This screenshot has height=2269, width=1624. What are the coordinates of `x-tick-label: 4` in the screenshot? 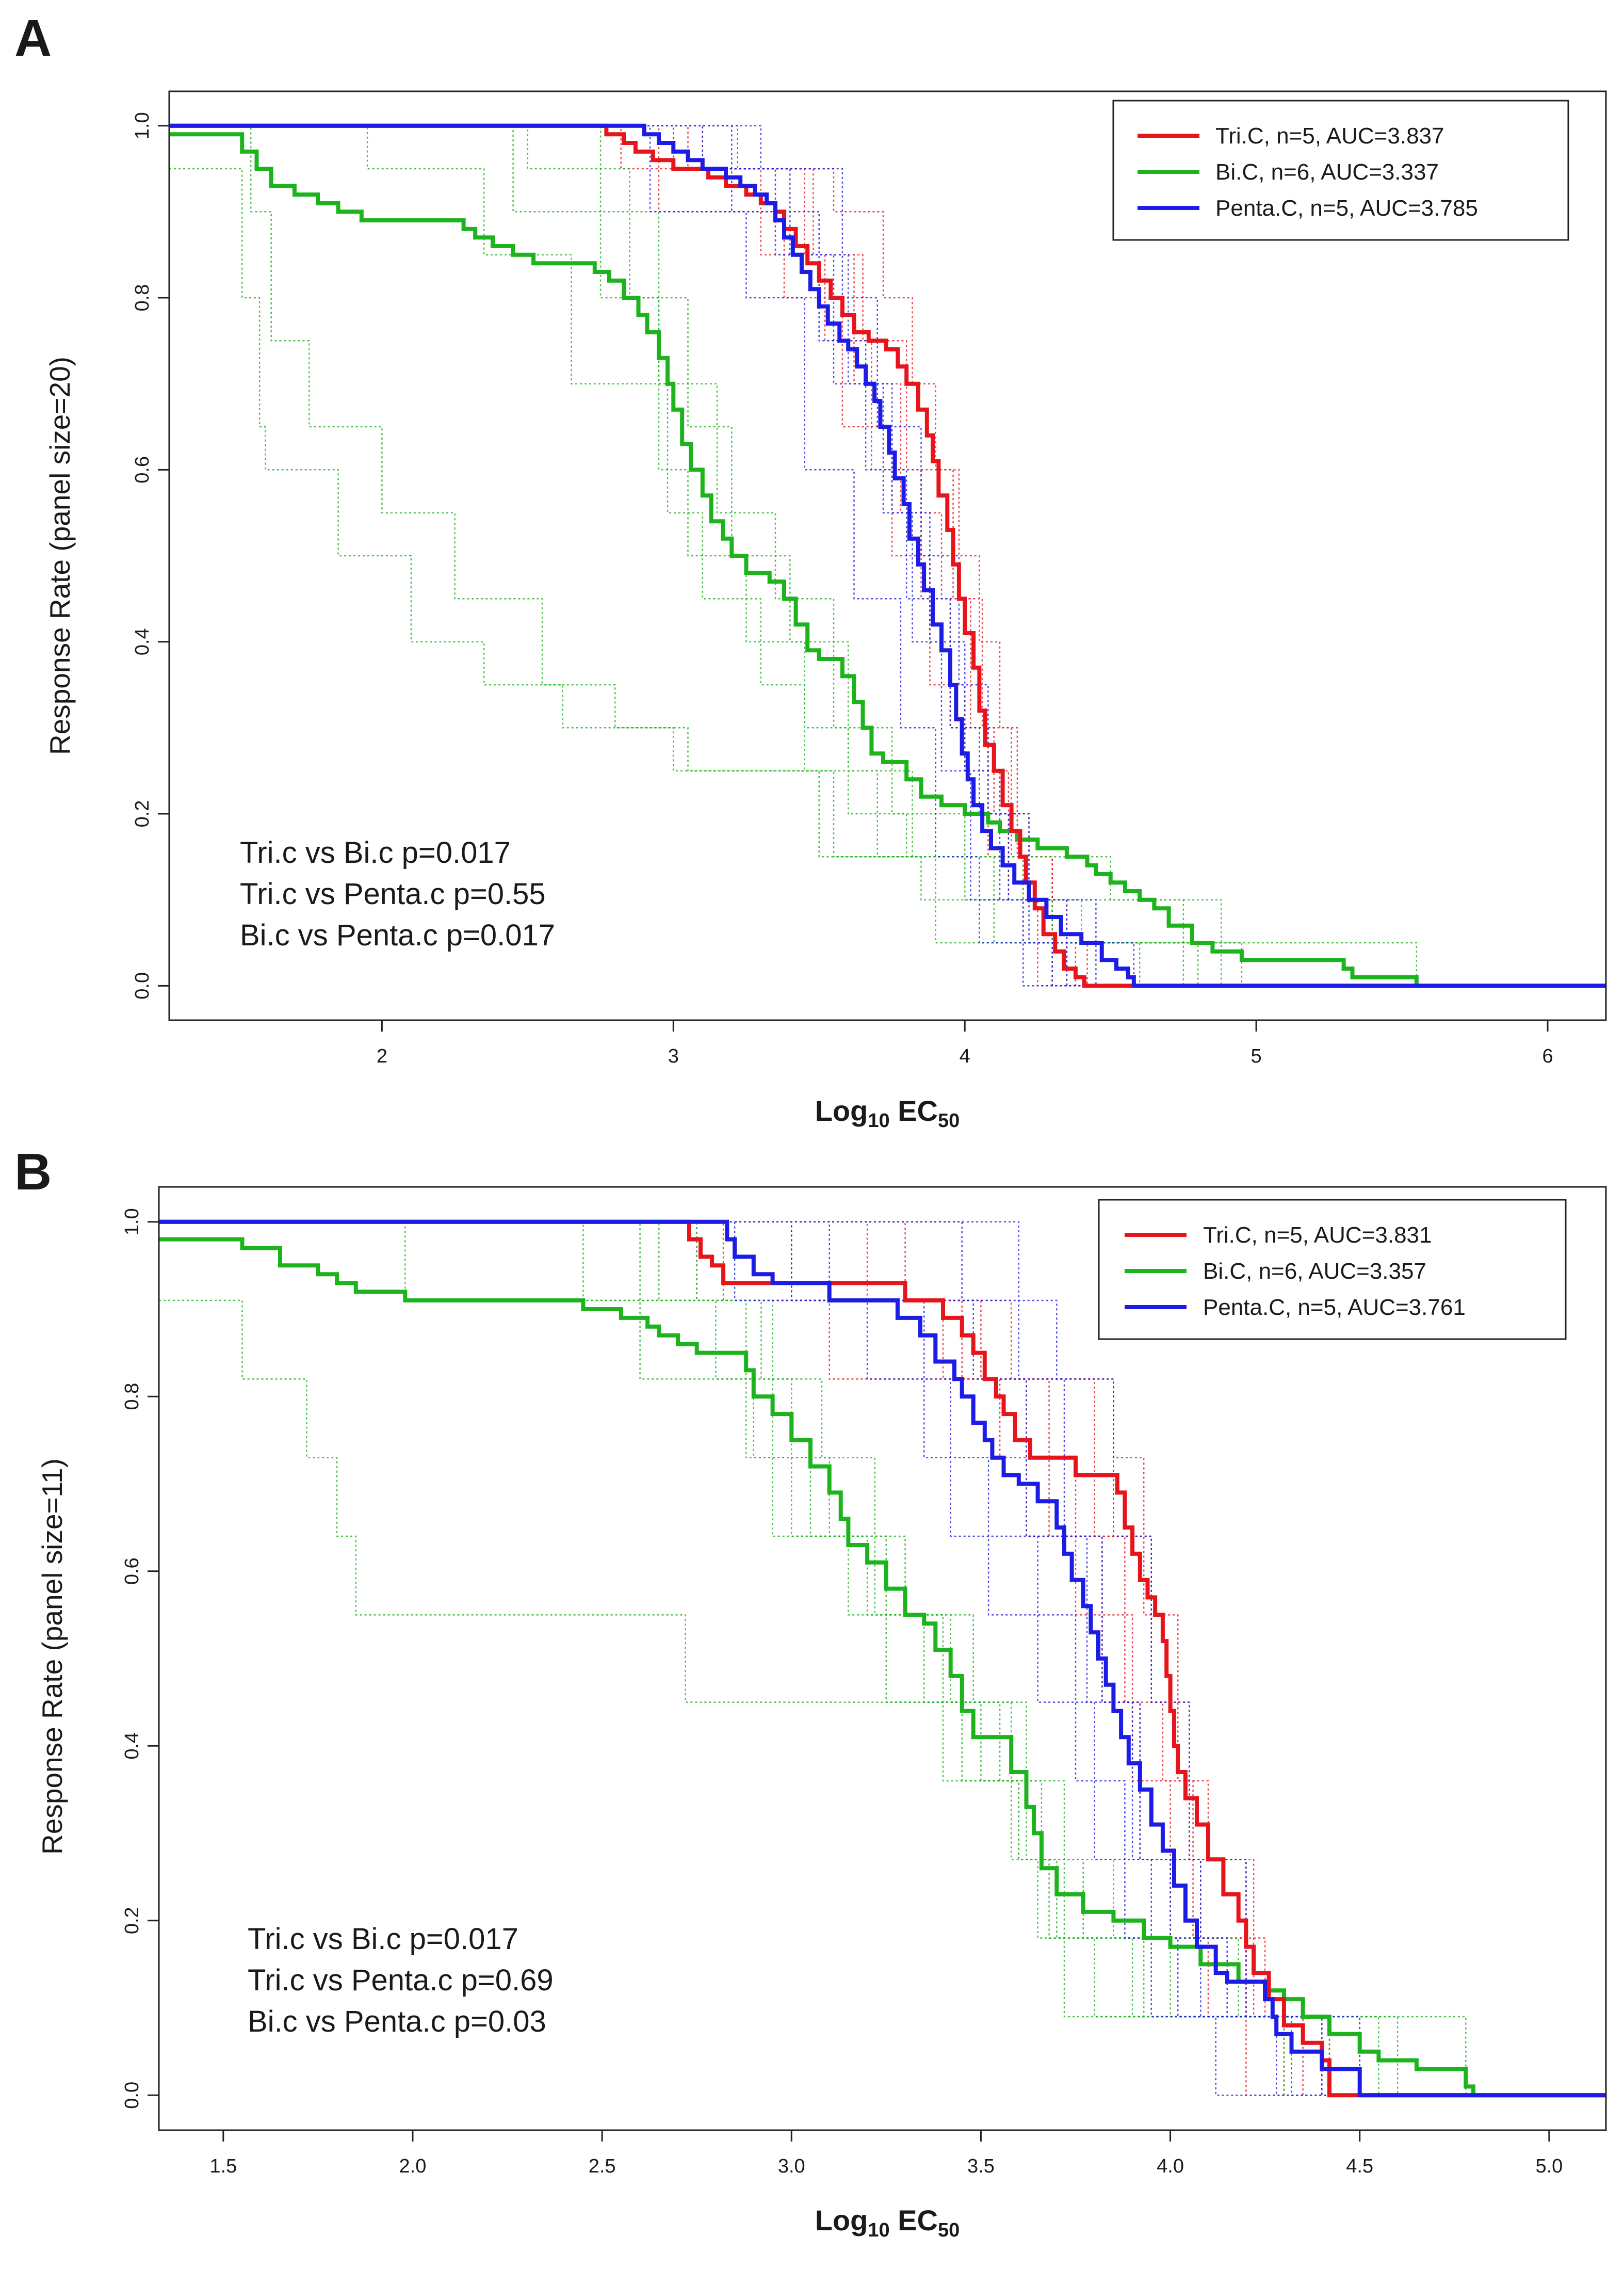 It's located at (965, 1056).